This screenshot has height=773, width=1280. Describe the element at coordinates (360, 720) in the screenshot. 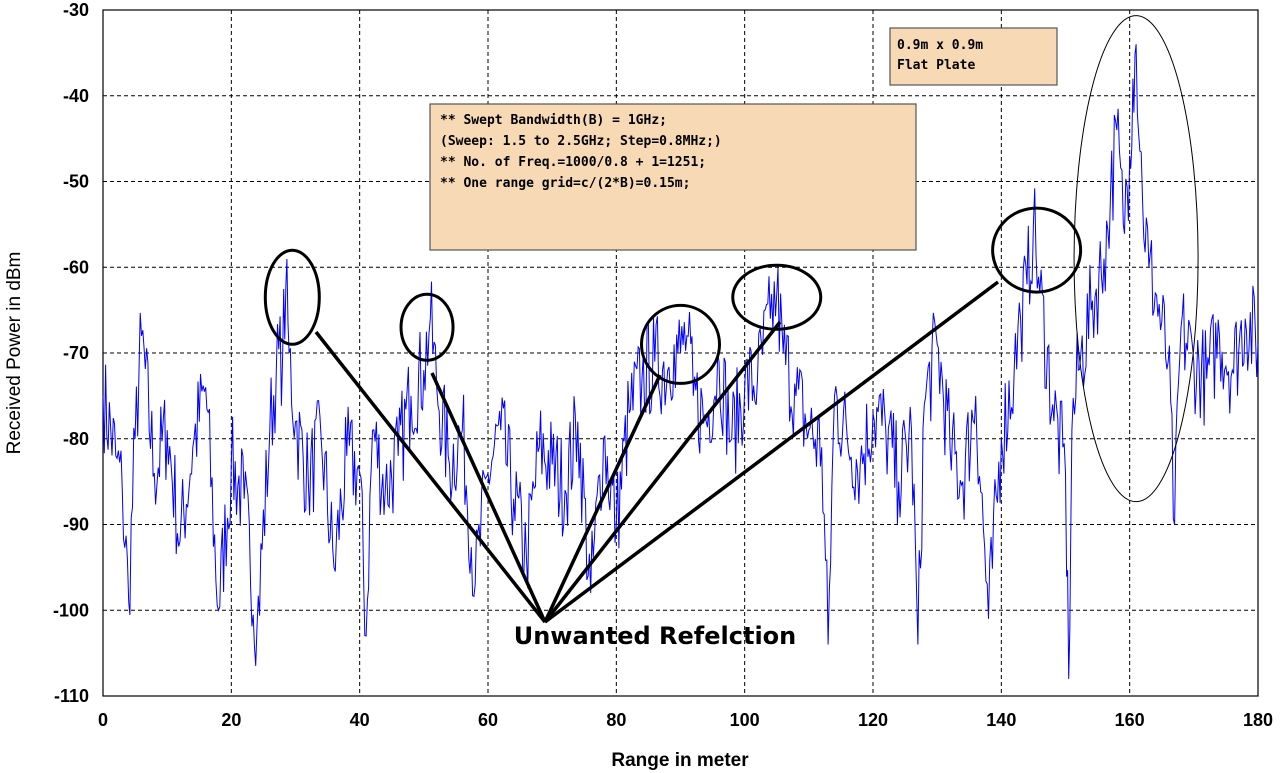

I see `x-tick-label: 40` at that location.